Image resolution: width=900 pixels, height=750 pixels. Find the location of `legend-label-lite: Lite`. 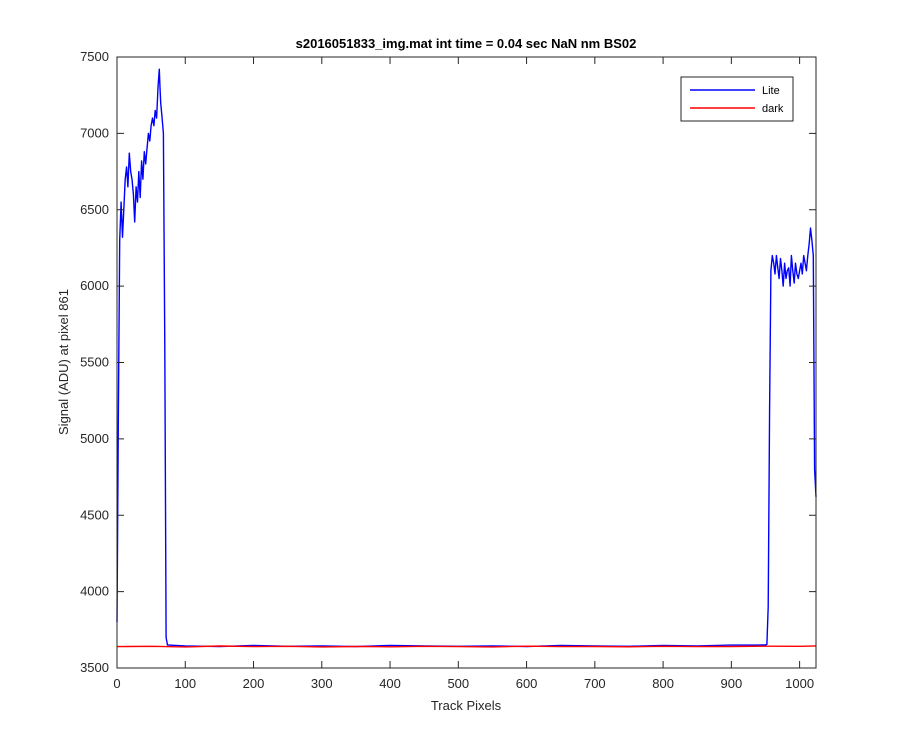

legend-label-lite: Lite is located at coordinates (771, 91).